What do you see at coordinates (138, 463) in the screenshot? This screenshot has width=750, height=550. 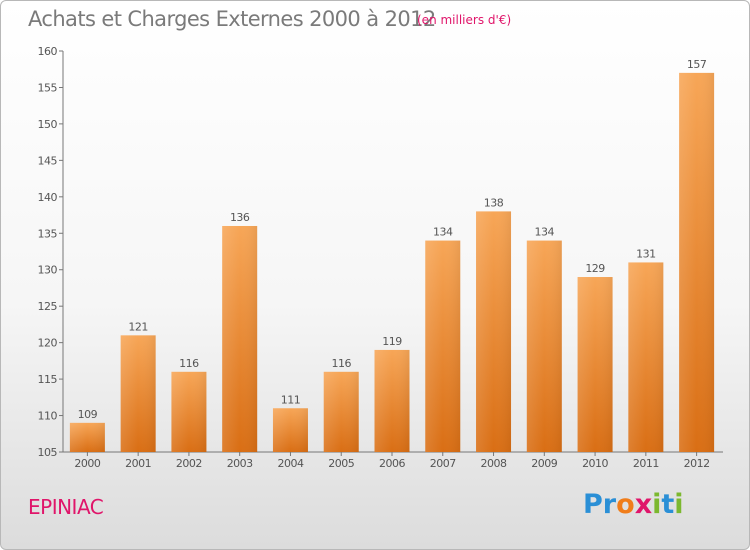 I see `x-tick-label: 2001` at bounding box center [138, 463].